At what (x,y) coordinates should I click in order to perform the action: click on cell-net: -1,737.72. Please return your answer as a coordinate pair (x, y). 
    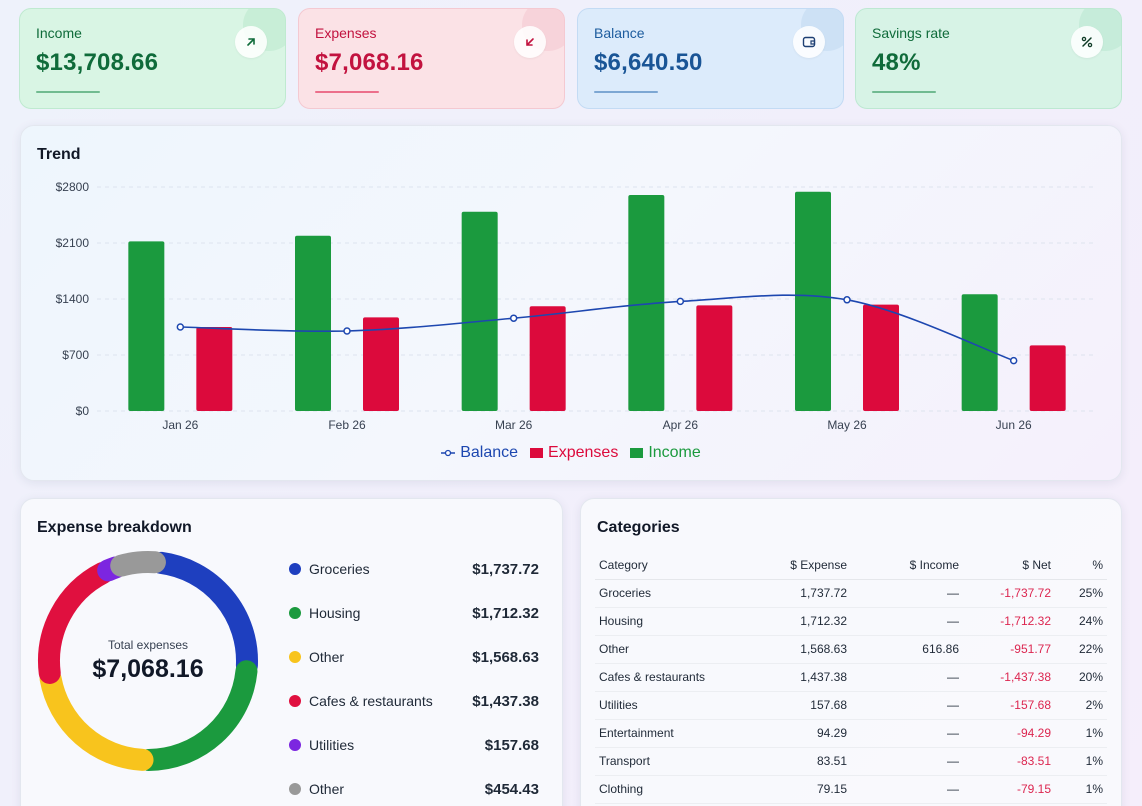
    Looking at the image, I should click on (1009, 593).